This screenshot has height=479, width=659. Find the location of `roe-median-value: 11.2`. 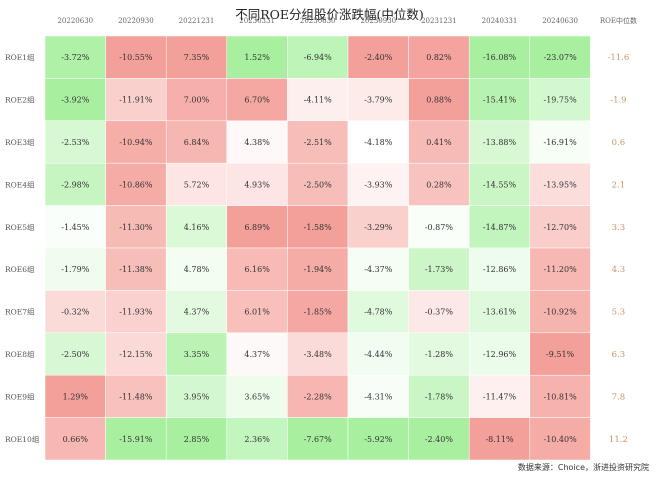

roe-median-value: 11.2 is located at coordinates (618, 440).